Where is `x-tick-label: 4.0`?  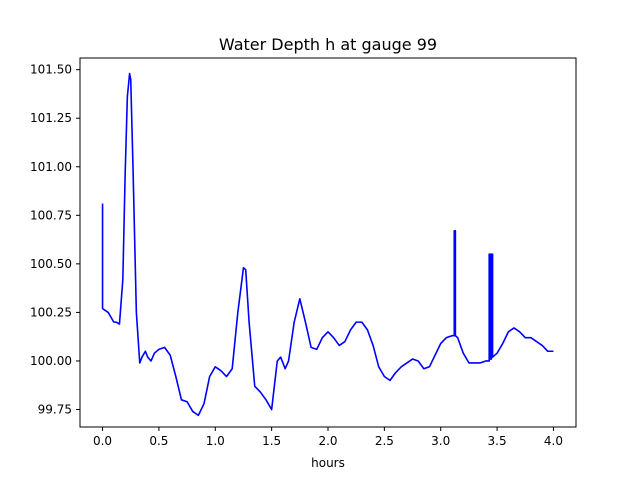
x-tick-label: 4.0 is located at coordinates (553, 441).